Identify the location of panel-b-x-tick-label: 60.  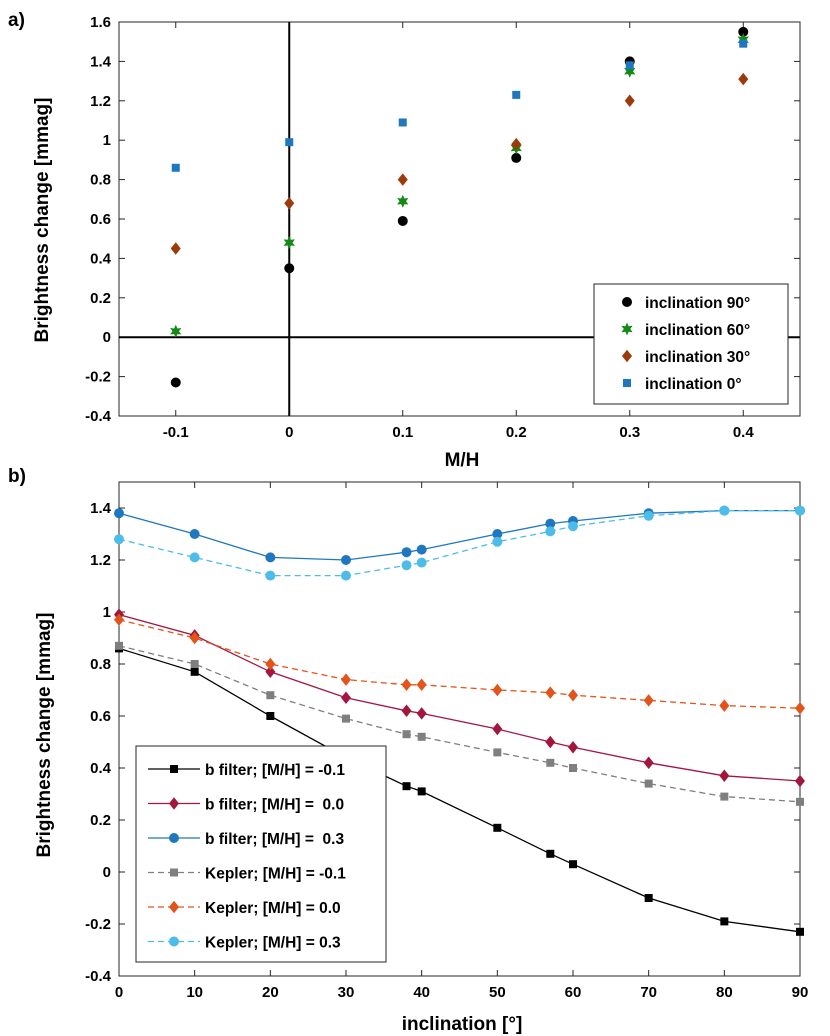
(573, 992).